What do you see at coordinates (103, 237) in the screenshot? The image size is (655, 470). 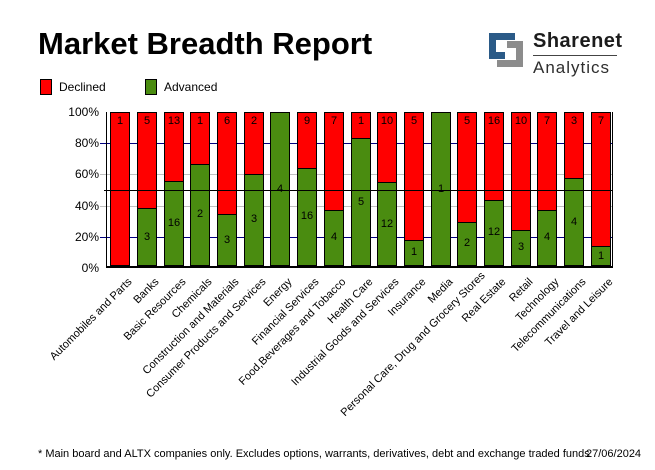 I see `axis-tick-20pct` at bounding box center [103, 237].